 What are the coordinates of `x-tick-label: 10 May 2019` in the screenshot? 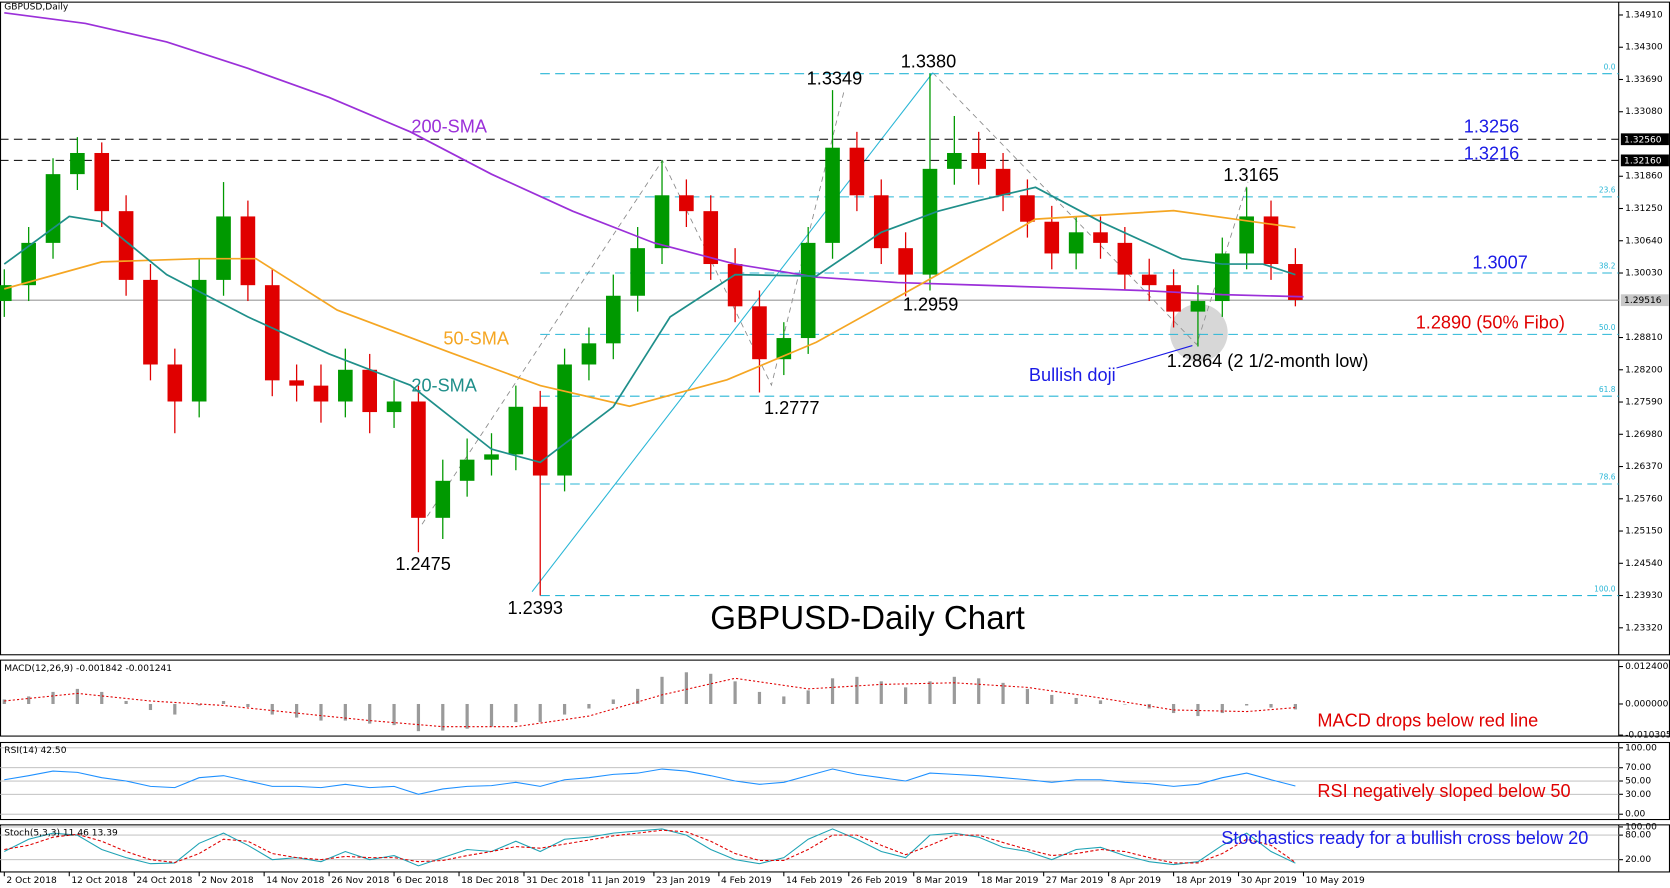 It's located at (1335, 881).